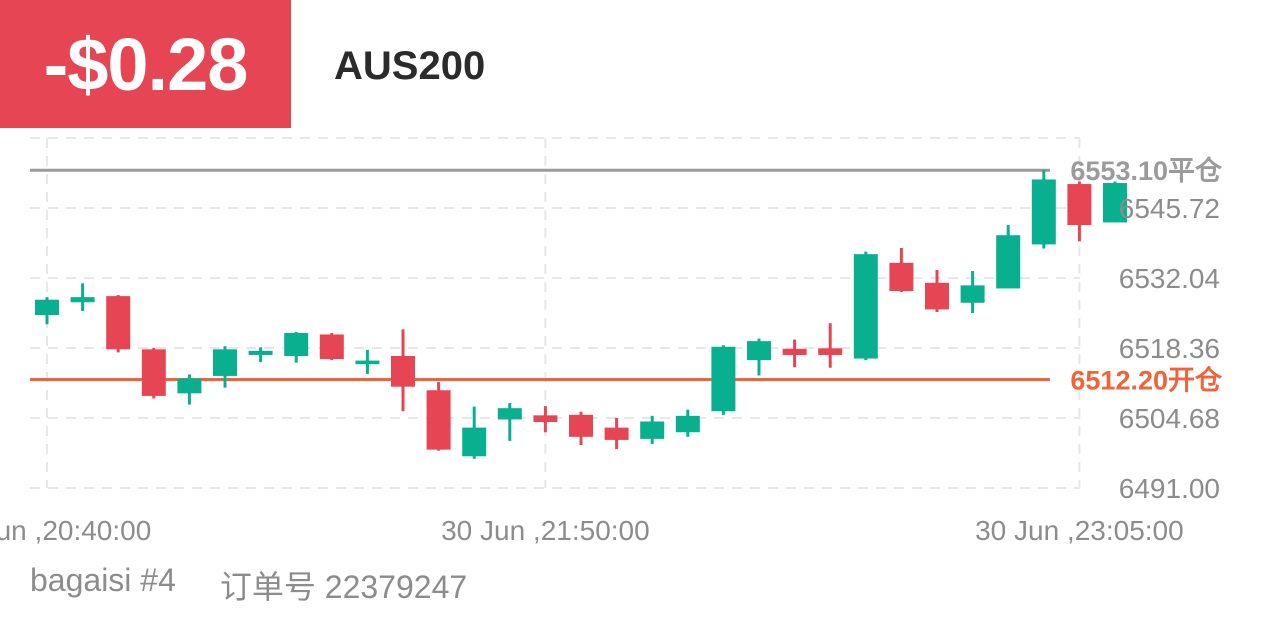 The height and width of the screenshot is (633, 1266). What do you see at coordinates (1169, 208) in the screenshot?
I see `y-tick-label: 6545.72` at bounding box center [1169, 208].